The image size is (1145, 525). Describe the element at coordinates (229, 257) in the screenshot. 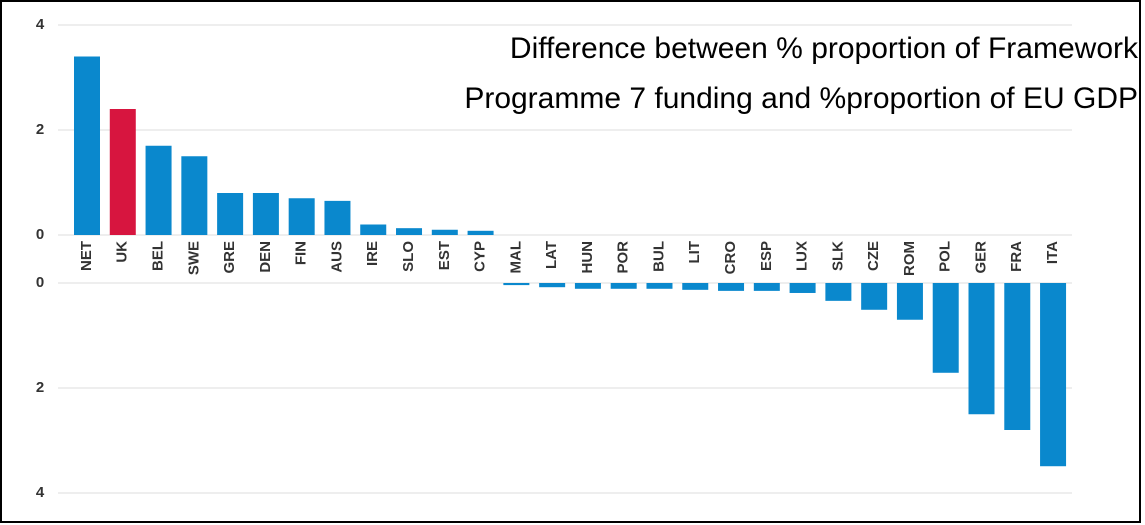

I see `x-tick-label: GRE` at that location.